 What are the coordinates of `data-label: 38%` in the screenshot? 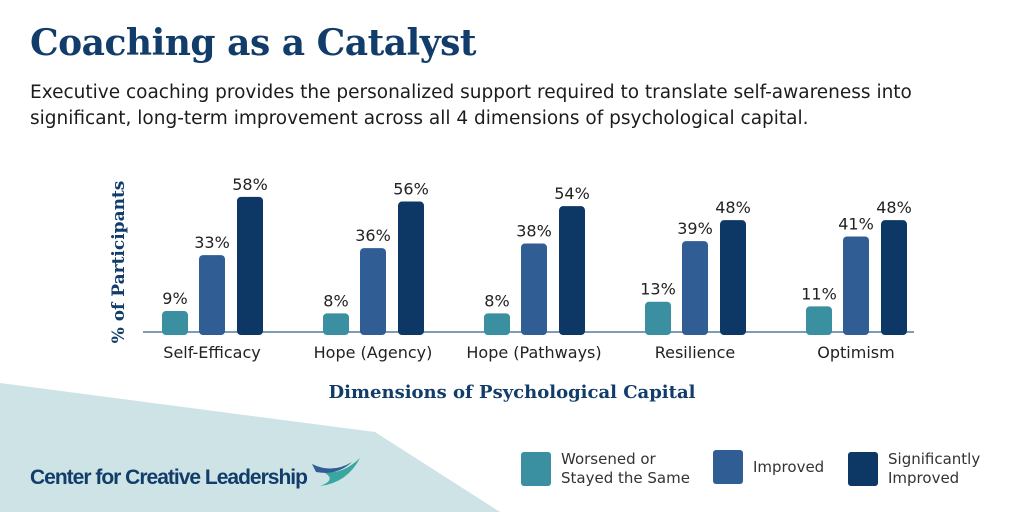 It's located at (534, 230).